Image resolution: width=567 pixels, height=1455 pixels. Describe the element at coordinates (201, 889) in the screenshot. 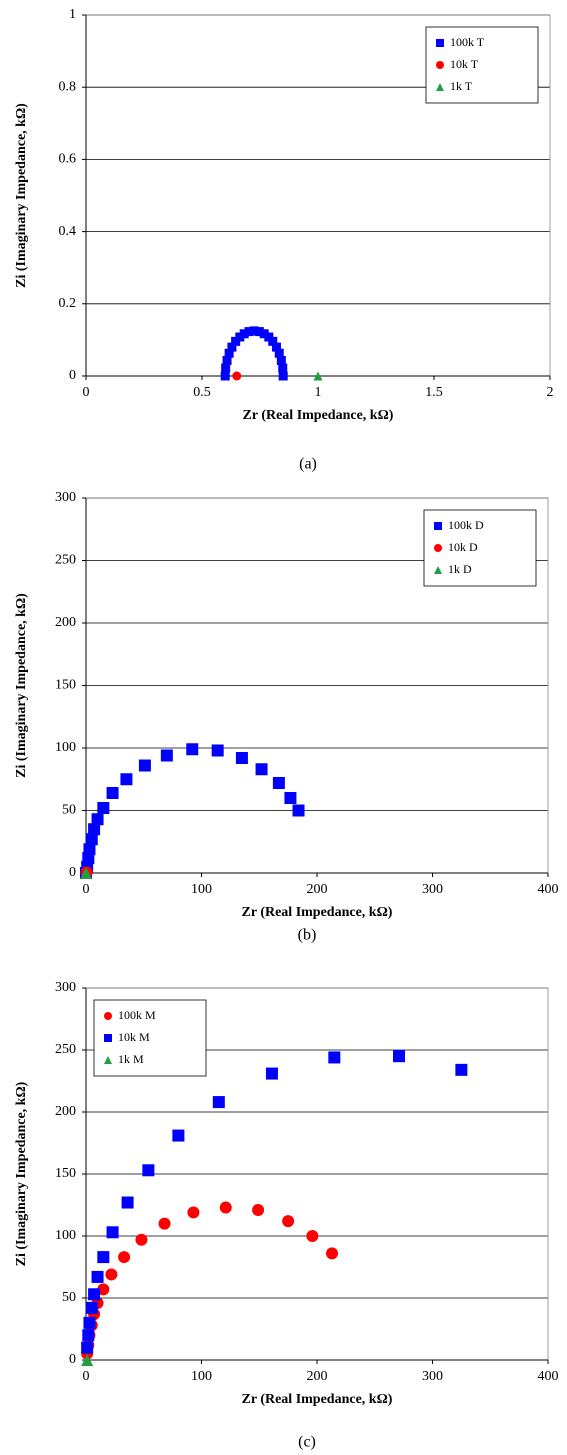

I see `x-tick-label: 100` at that location.